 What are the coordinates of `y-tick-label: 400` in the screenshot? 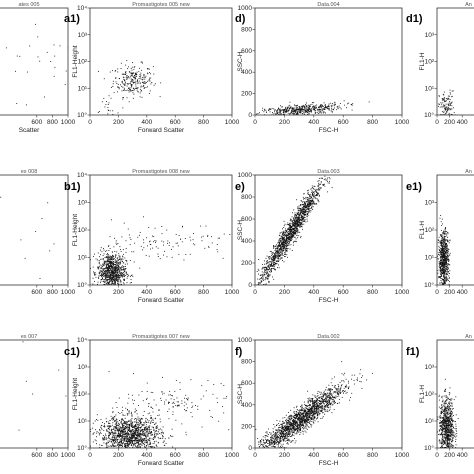 It's located at (246, 241).